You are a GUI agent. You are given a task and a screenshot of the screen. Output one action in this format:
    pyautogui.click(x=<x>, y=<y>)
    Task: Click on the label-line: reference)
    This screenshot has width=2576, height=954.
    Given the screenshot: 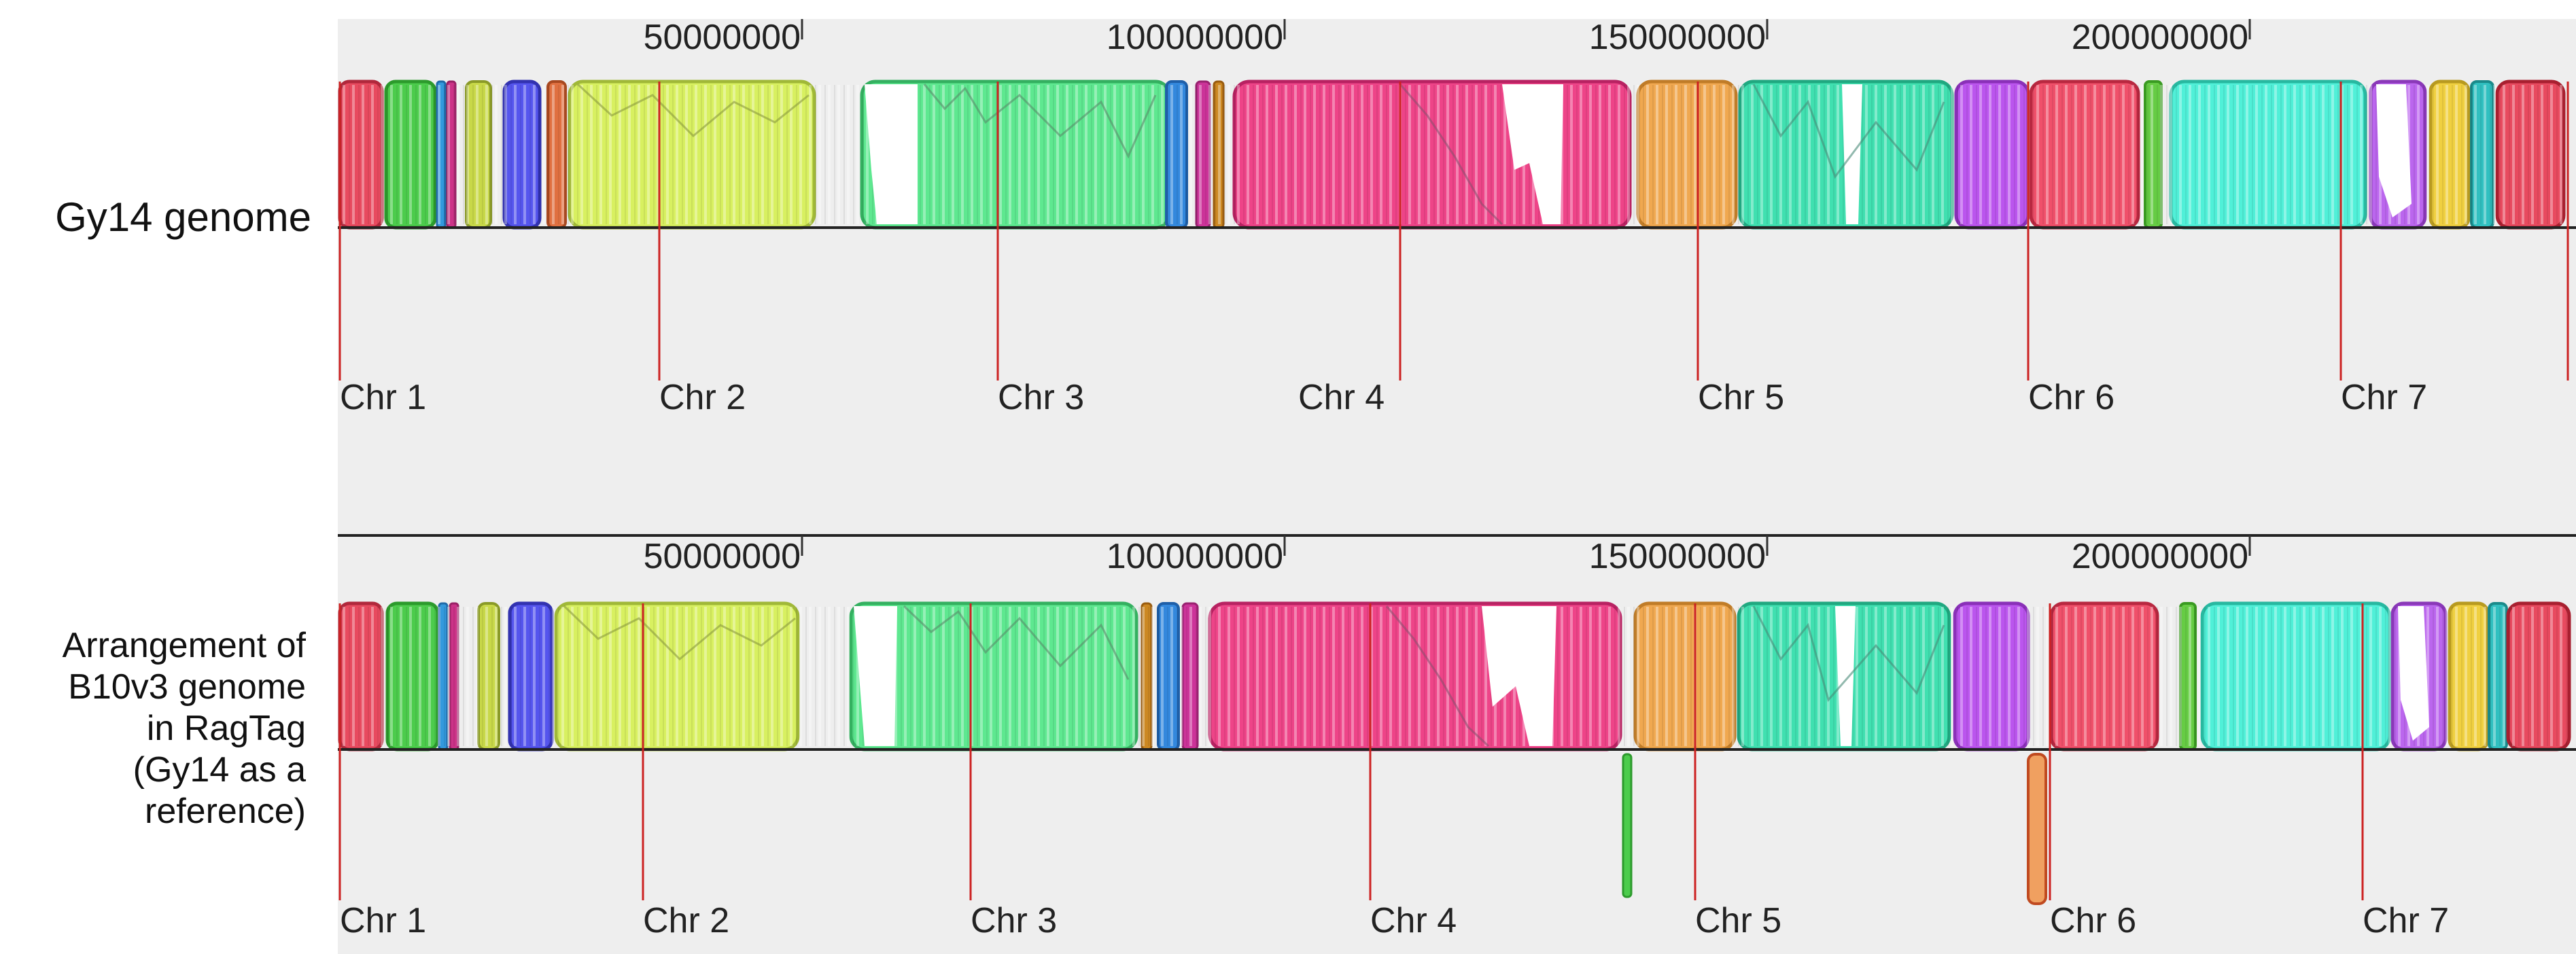 What is the action you would take?
    pyautogui.click(x=225, y=811)
    